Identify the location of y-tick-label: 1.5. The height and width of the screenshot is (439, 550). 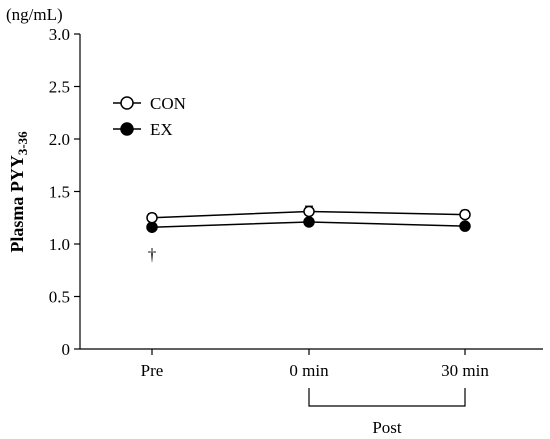
(59, 192).